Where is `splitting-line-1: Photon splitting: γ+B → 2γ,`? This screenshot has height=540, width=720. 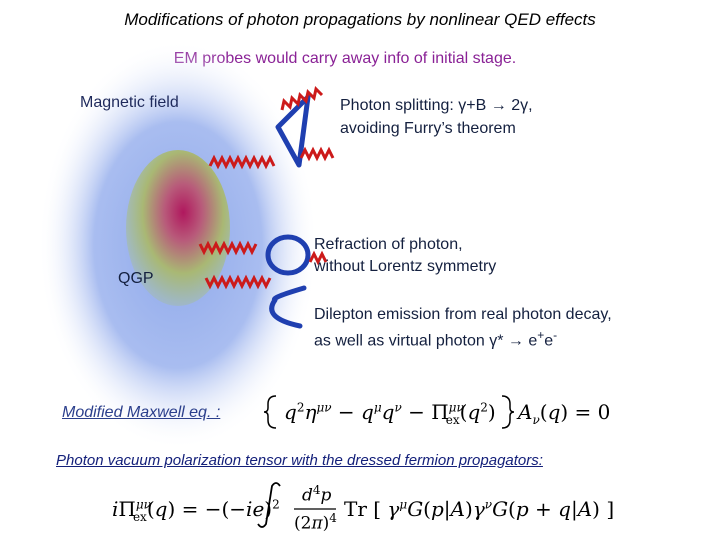 splitting-line-1: Photon splitting: γ+B → 2γ, is located at coordinates (436, 105).